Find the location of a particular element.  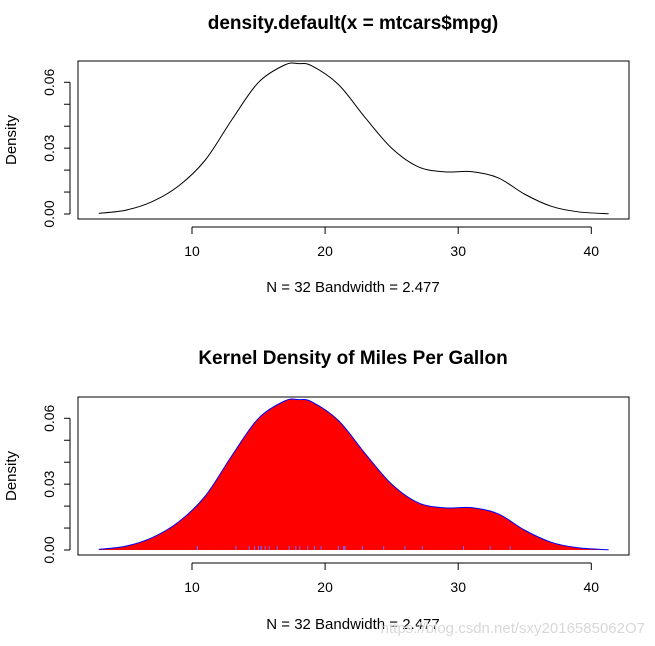

rug-marks is located at coordinates (353, 548).